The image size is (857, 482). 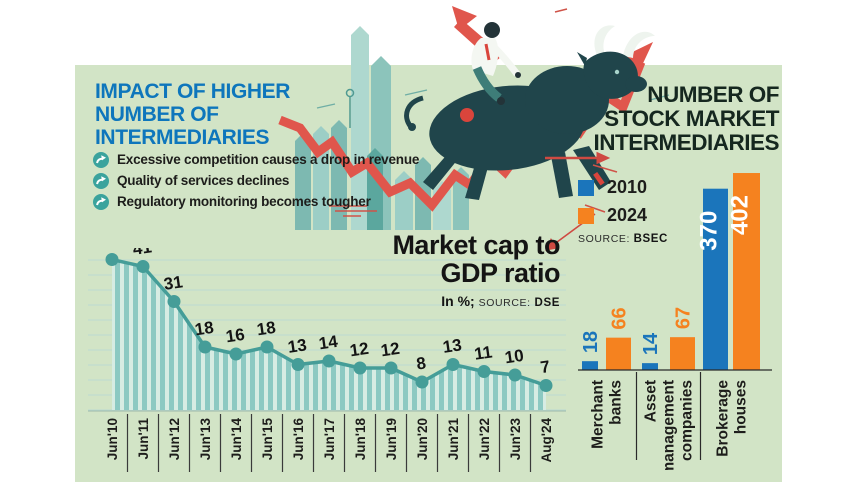 I want to click on source-value: BSEC, so click(x=650, y=239).